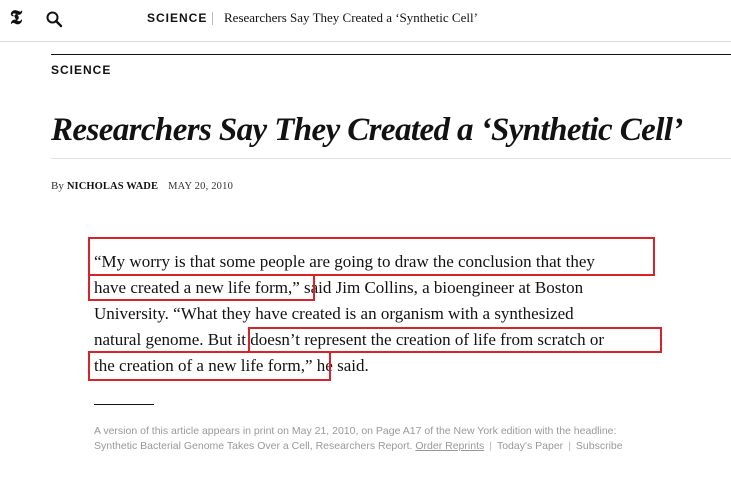 This screenshot has height=482, width=731. I want to click on top-divider, so click(212, 18).